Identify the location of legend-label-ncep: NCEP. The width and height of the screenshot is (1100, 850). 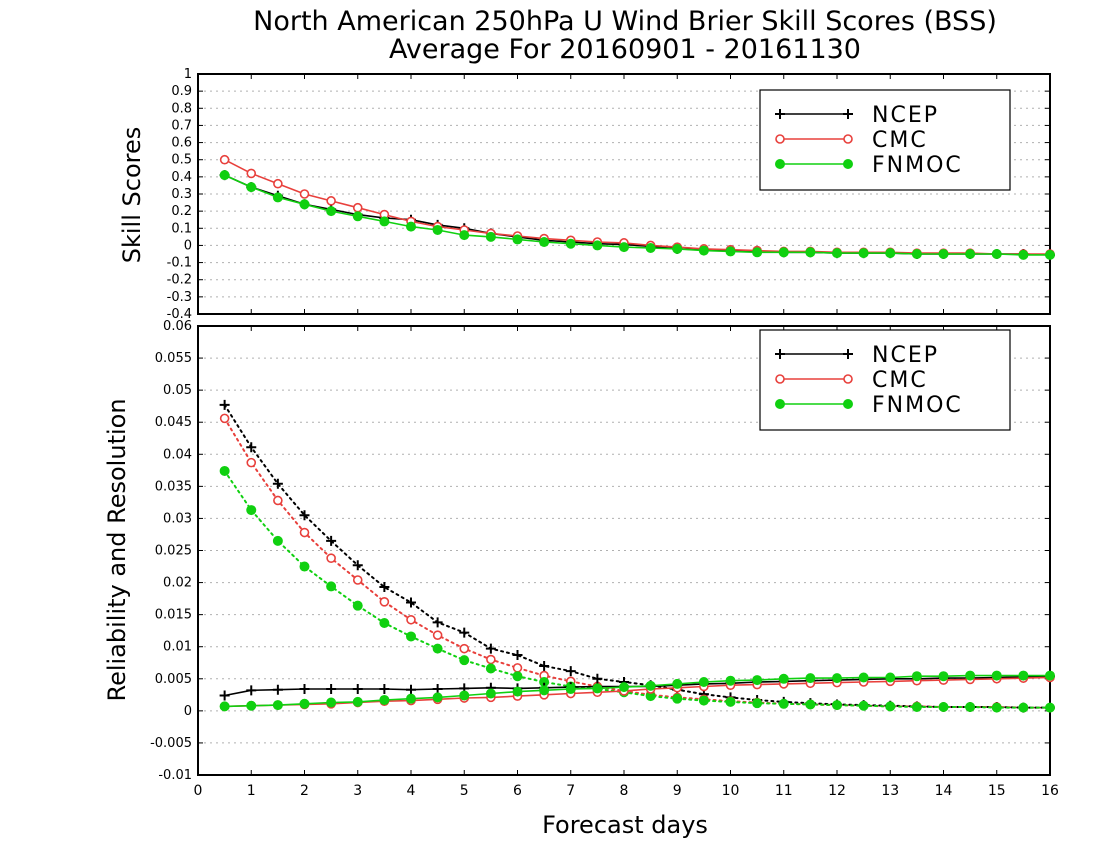
(905, 355).